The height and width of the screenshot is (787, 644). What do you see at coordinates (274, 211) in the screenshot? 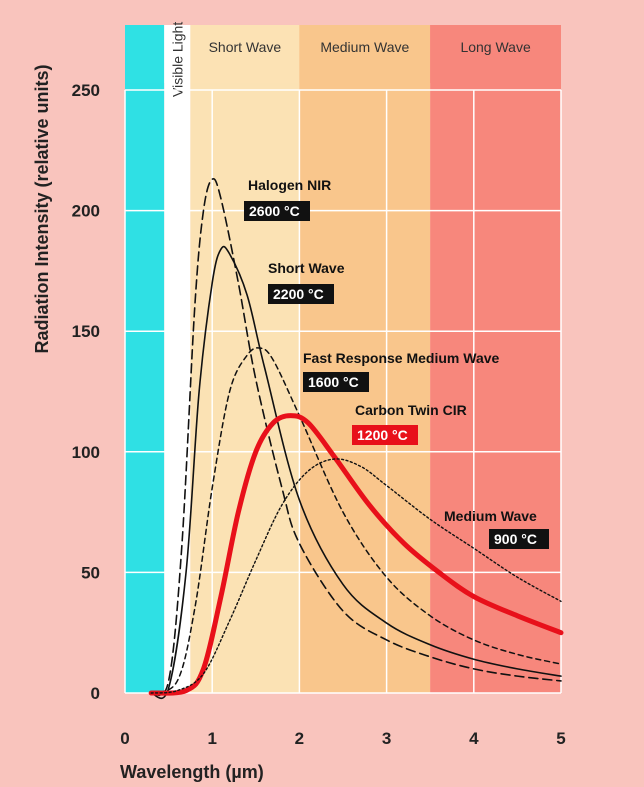
I see `temp-label-0: 2600 °C` at bounding box center [274, 211].